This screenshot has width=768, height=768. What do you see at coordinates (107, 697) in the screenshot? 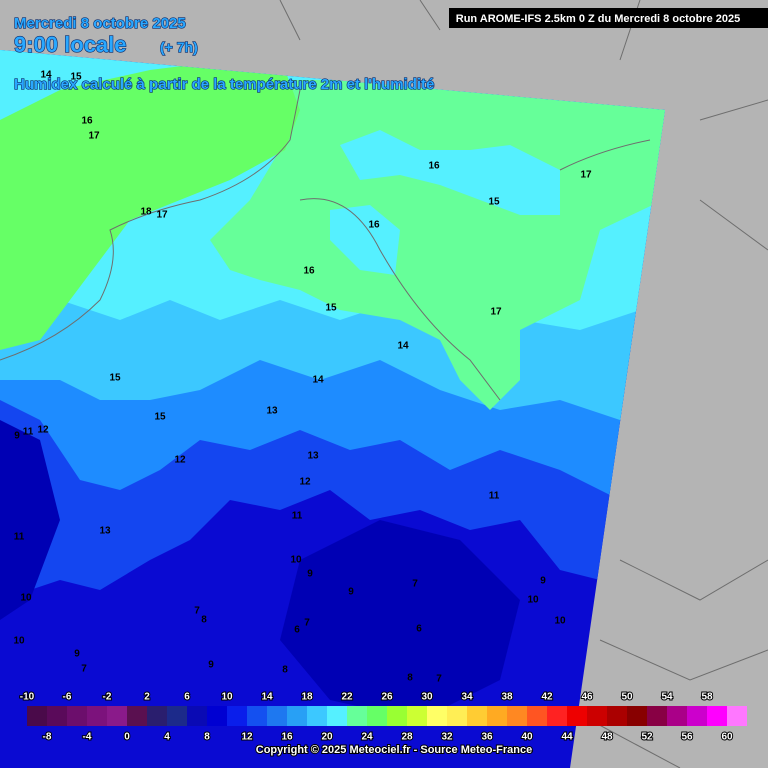
I see `scale-label: -2` at bounding box center [107, 697].